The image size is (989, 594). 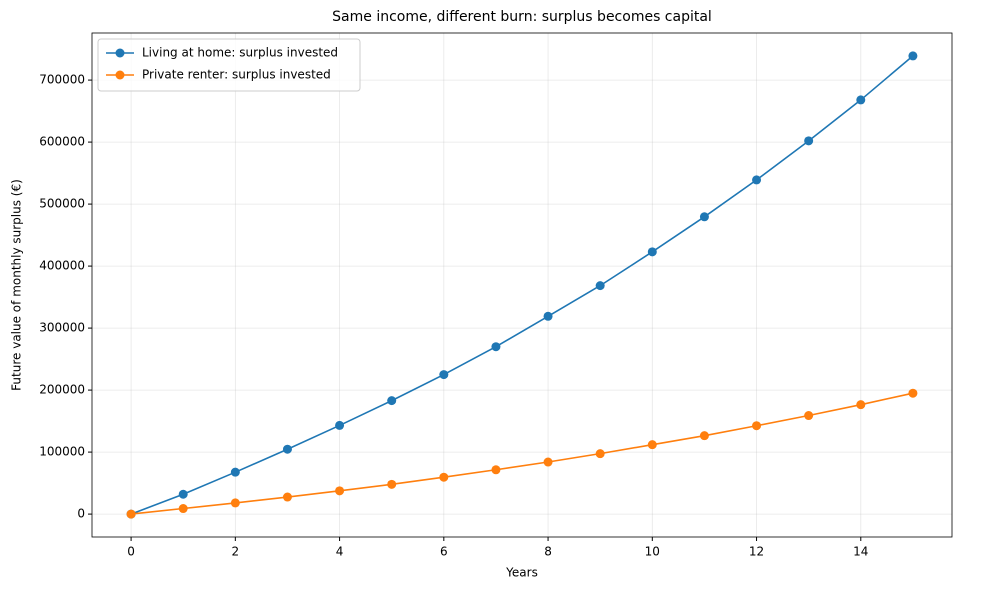 I want to click on x-tick-label: 4, so click(x=340, y=552).